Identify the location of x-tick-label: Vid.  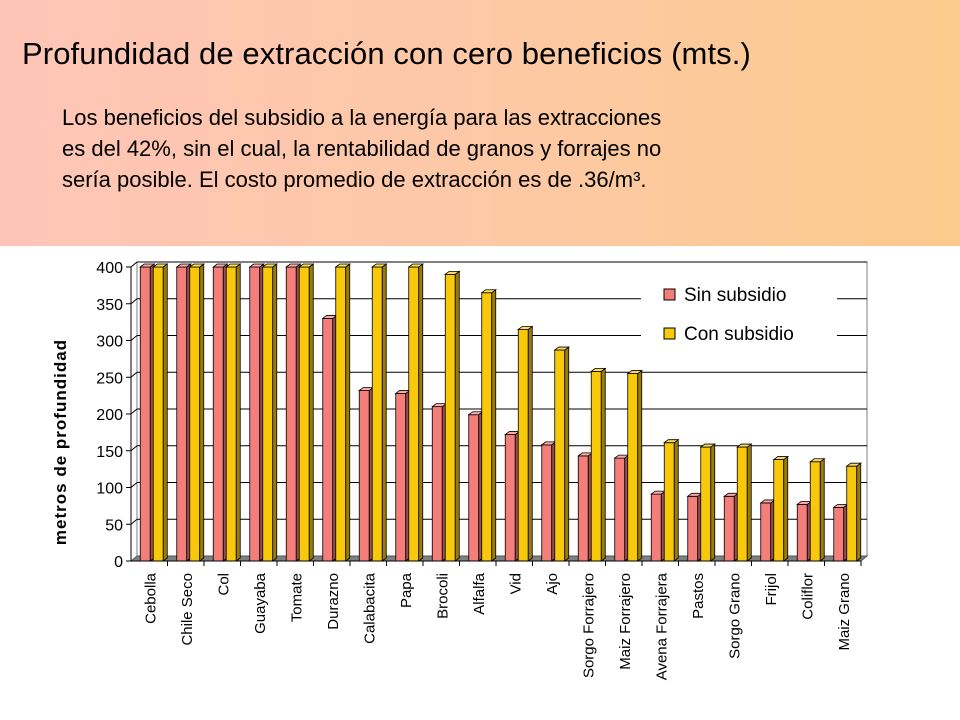
(515, 583).